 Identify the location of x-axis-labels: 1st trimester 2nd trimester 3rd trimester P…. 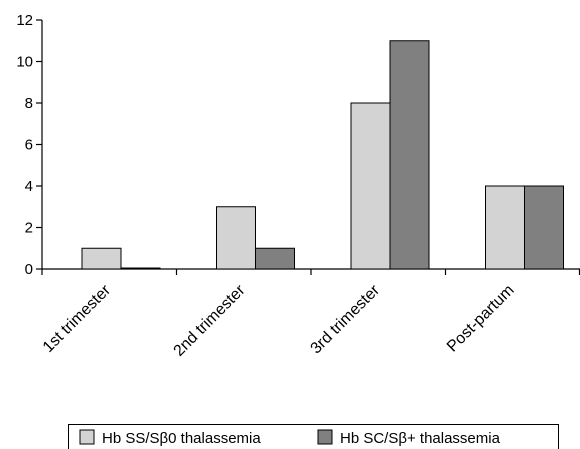
(279, 320).